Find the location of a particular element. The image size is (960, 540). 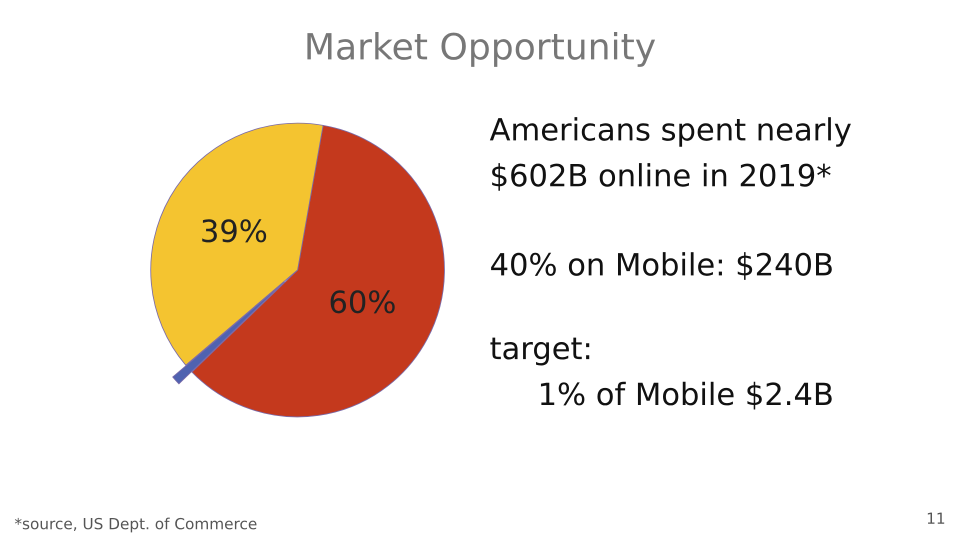

text: *source, US Dept. of Commerce is located at coordinates (135, 525).